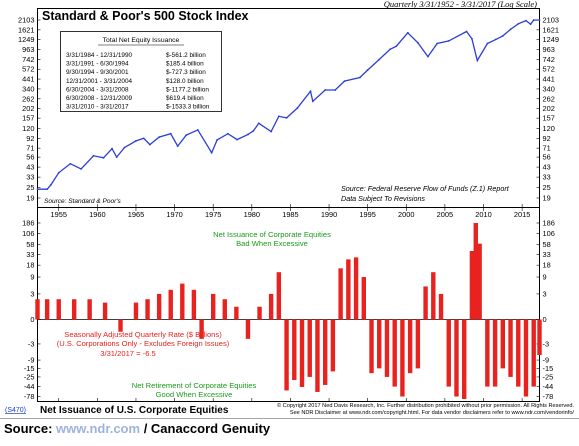  Describe the element at coordinates (32, 293) in the screenshot. I see `bottom-y-tick-label-left: 3` at that location.